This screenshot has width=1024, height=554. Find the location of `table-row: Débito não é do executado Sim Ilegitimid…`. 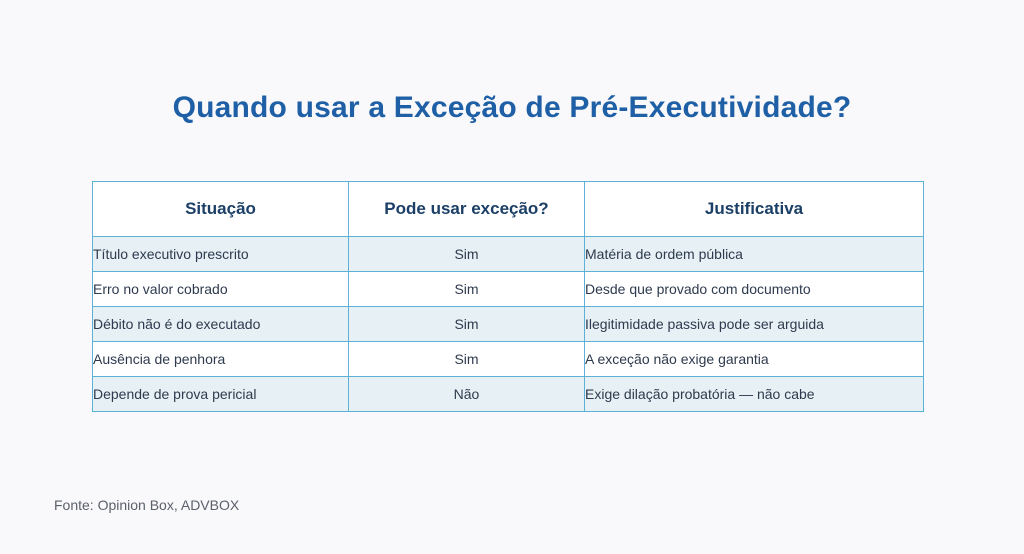

table-row: Débito não é do executado Sim Ilegitimid… is located at coordinates (508, 324).